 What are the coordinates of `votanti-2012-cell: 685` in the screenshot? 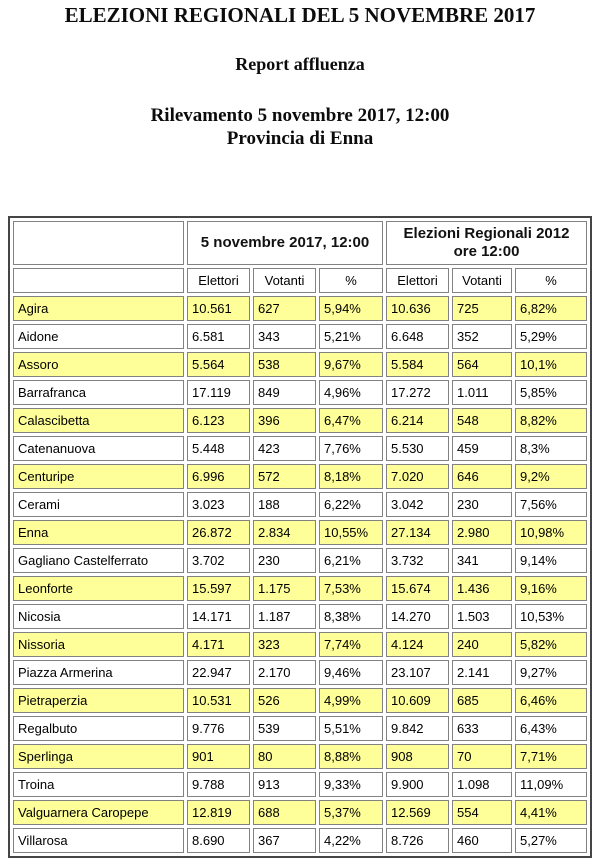 It's located at (482, 701).